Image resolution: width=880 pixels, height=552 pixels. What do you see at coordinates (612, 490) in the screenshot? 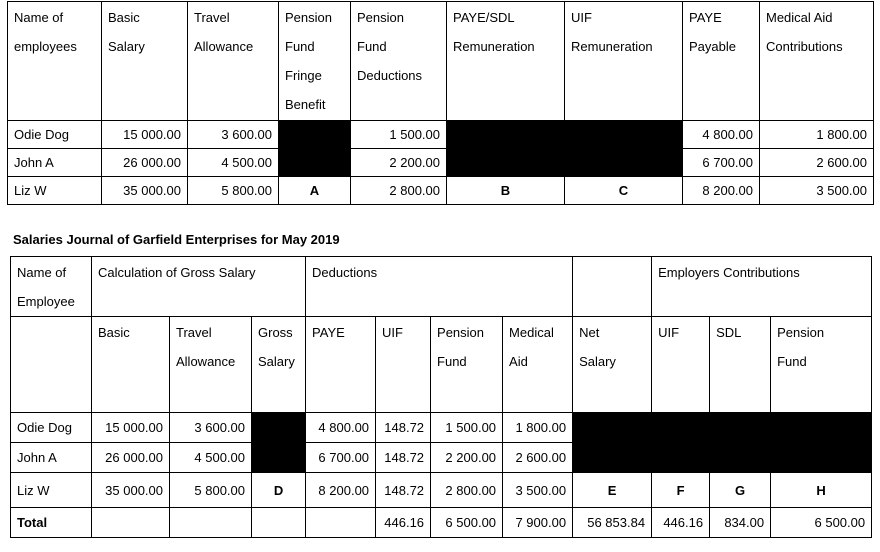
I see `answer-label-e: E` at bounding box center [612, 490].